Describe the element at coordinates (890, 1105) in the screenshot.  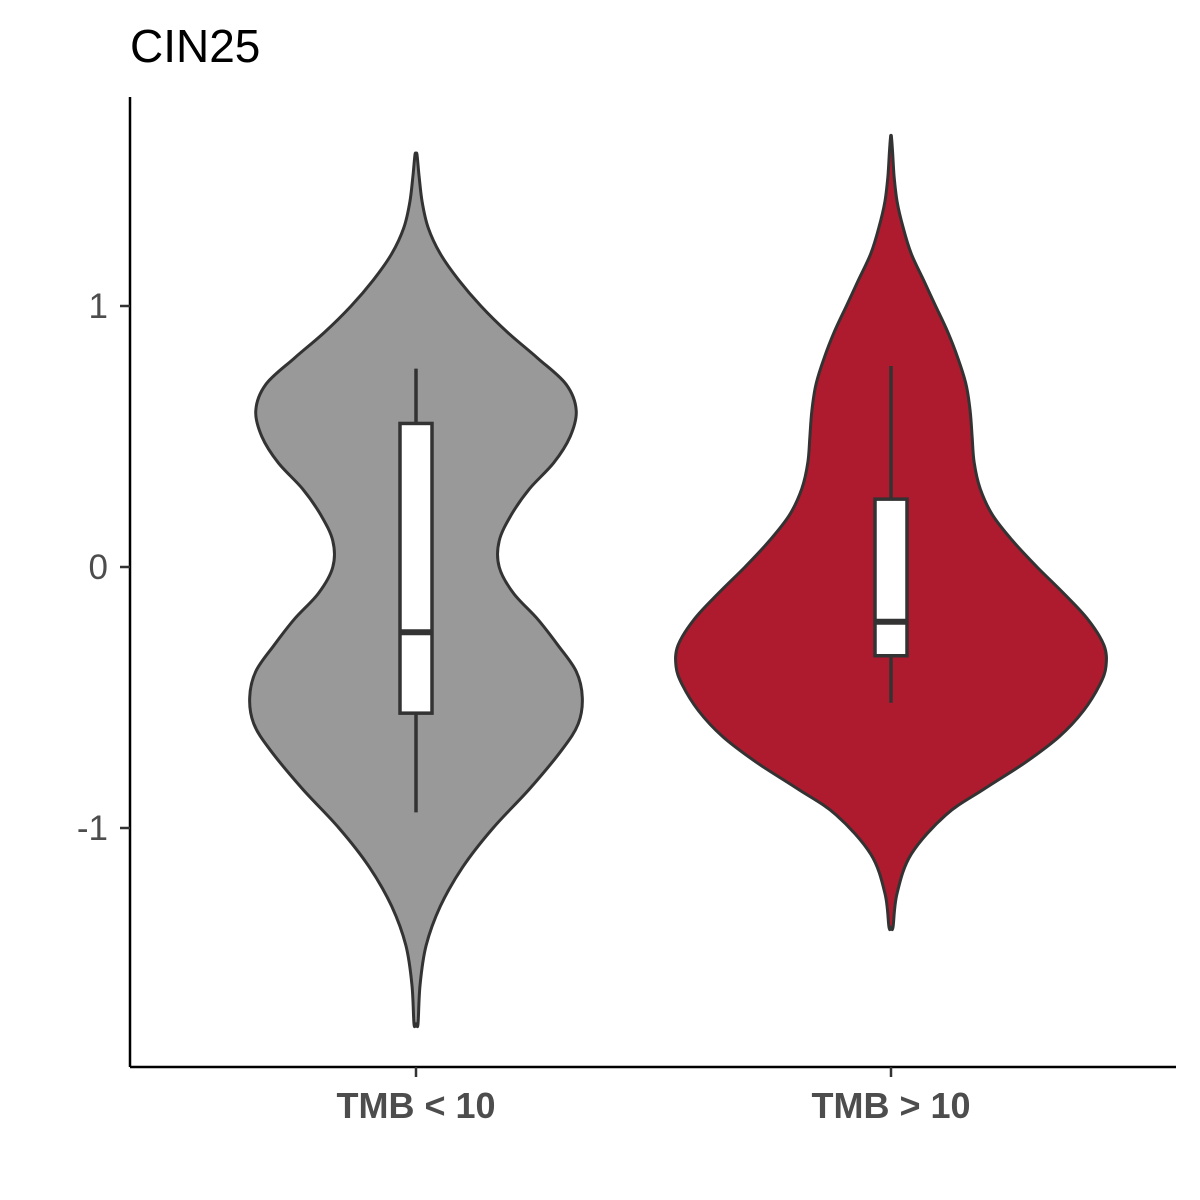
I see `x-tick-label-2: TMB > 10` at that location.